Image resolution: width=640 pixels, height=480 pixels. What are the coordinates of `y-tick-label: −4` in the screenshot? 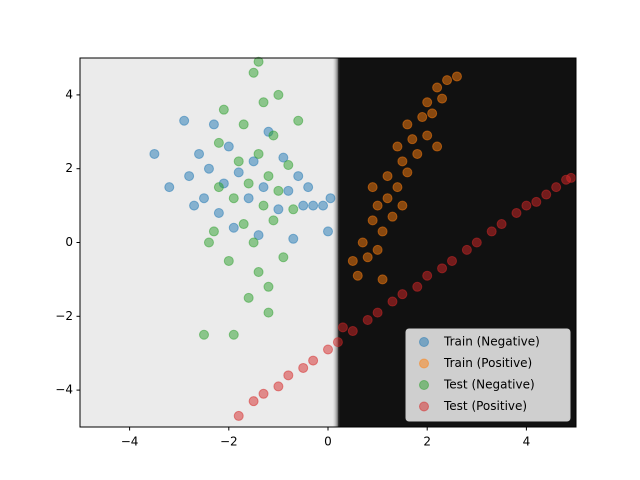 It's located at (64, 390).